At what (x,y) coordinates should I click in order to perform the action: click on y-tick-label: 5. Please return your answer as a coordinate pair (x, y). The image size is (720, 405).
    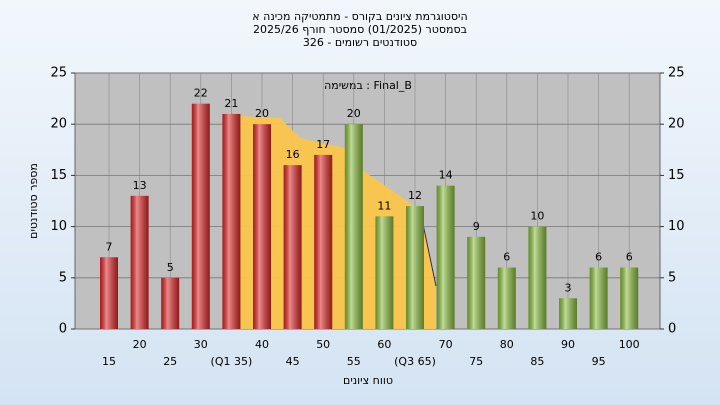
    Looking at the image, I should click on (63, 277).